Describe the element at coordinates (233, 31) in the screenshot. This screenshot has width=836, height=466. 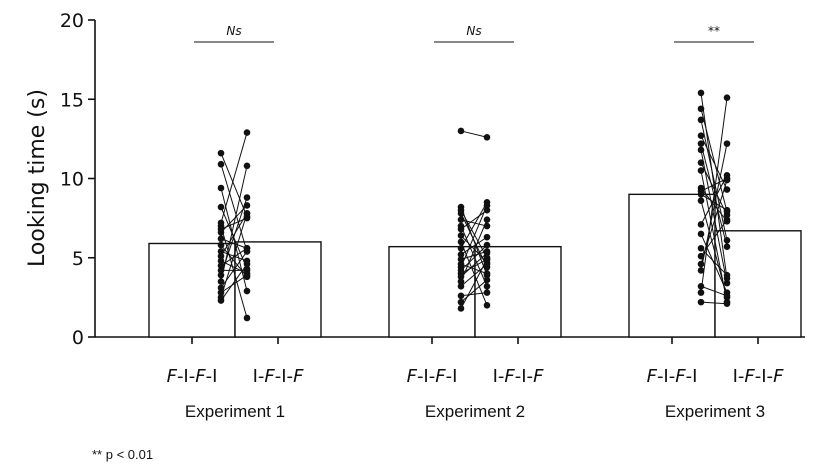
I see `significance-label: Ns` at that location.